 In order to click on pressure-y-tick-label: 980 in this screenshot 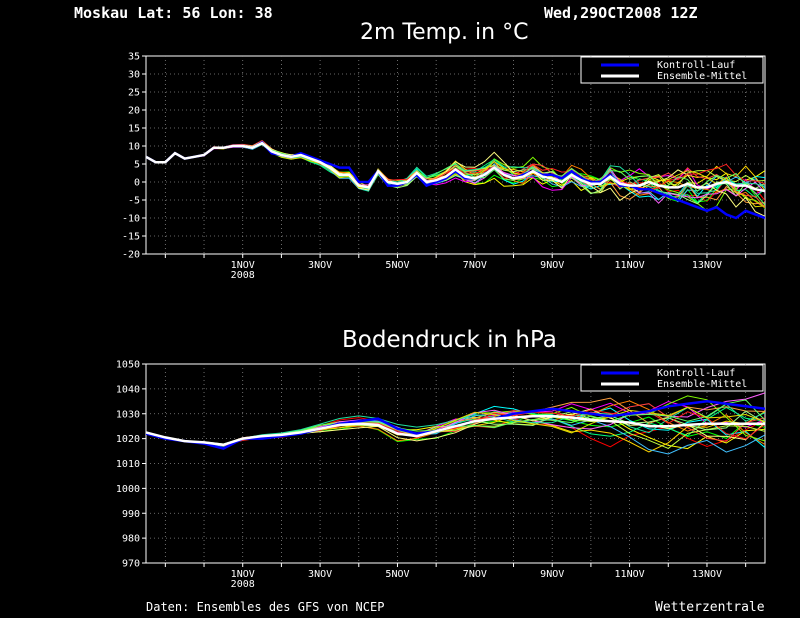, I will do `click(131, 539)`.